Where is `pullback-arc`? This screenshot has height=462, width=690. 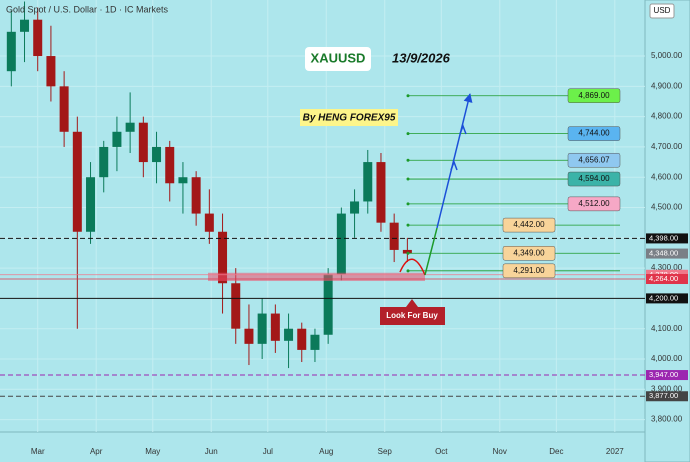
pullback-arc is located at coordinates (412, 267).